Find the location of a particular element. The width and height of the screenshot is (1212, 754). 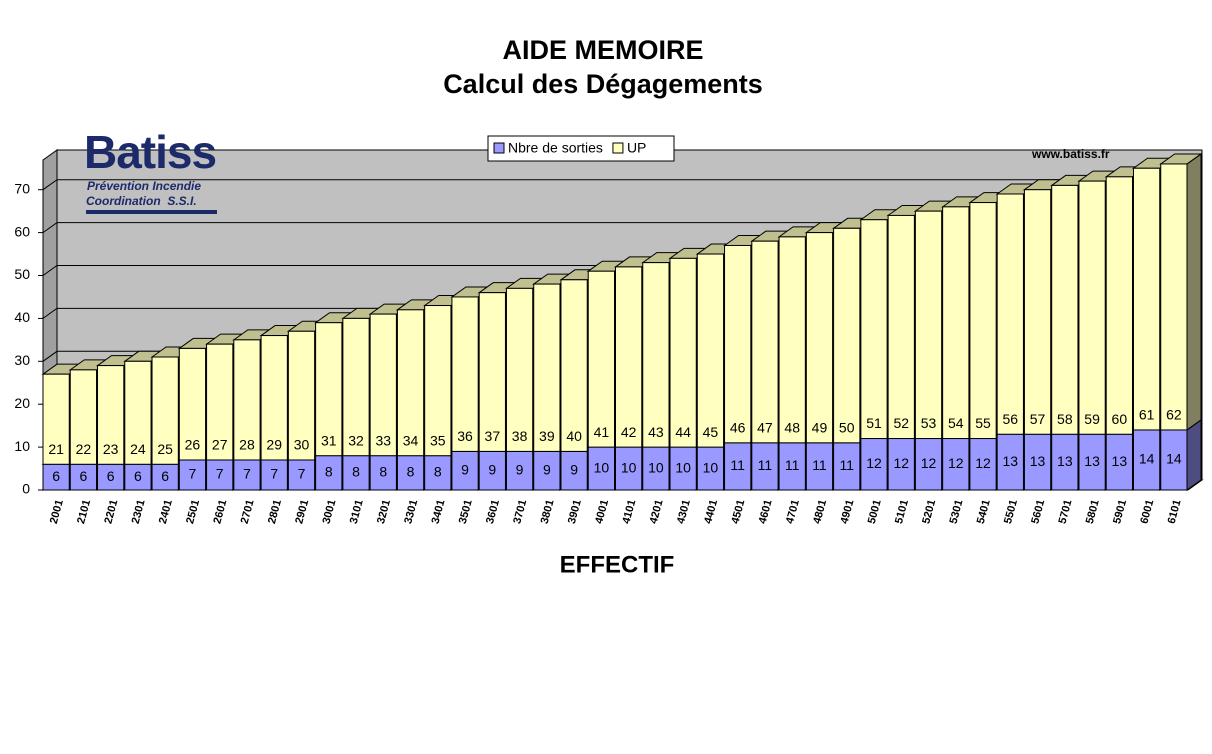

data-label: 40 is located at coordinates (574, 436).